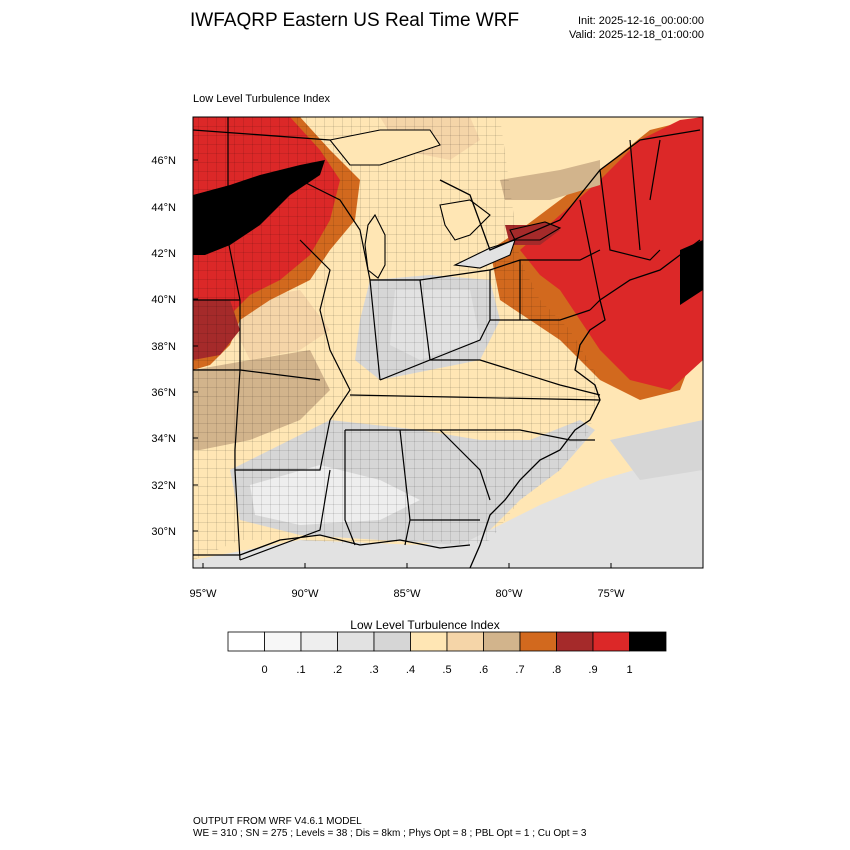 Image resolution: width=850 pixels, height=850 pixels. I want to click on lon-axis: 95°W 90°W 85°W 80°W 75°W, so click(407, 581).